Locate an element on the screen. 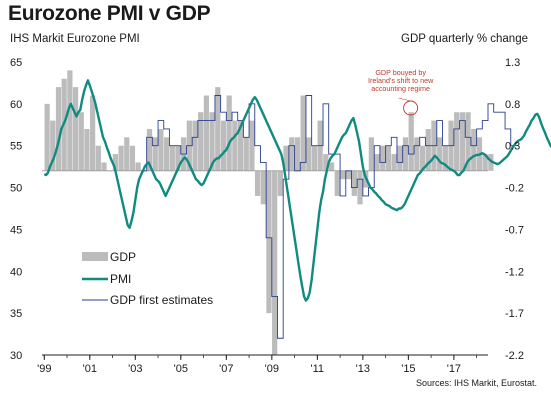 The height and width of the screenshot is (407, 551). y-tick-label: 30 is located at coordinates (16, 356).